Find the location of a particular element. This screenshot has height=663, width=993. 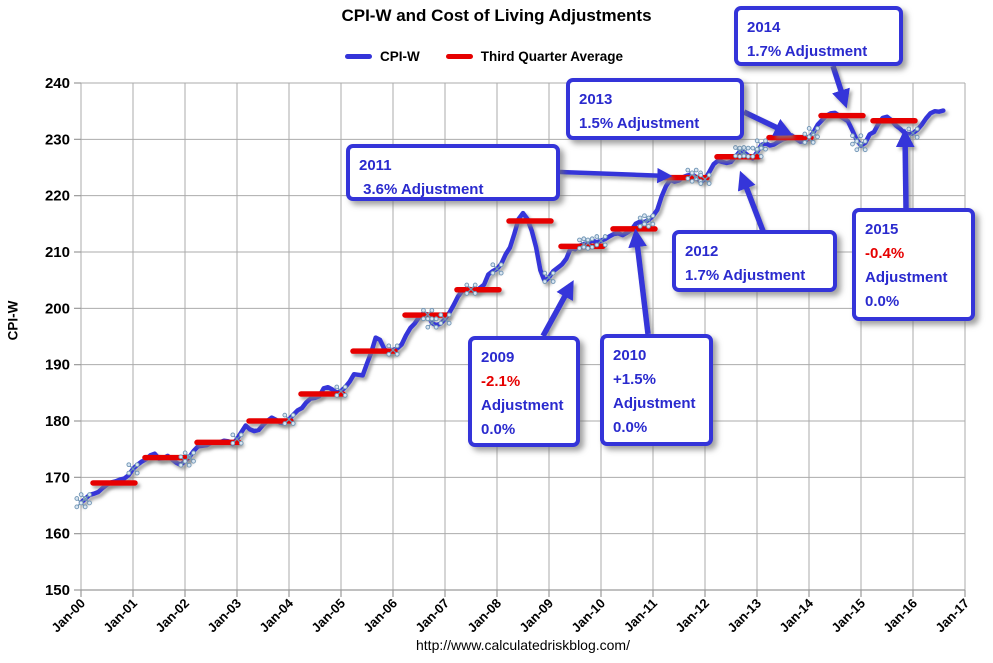

y-tick-label: 190 is located at coordinates (57, 365).